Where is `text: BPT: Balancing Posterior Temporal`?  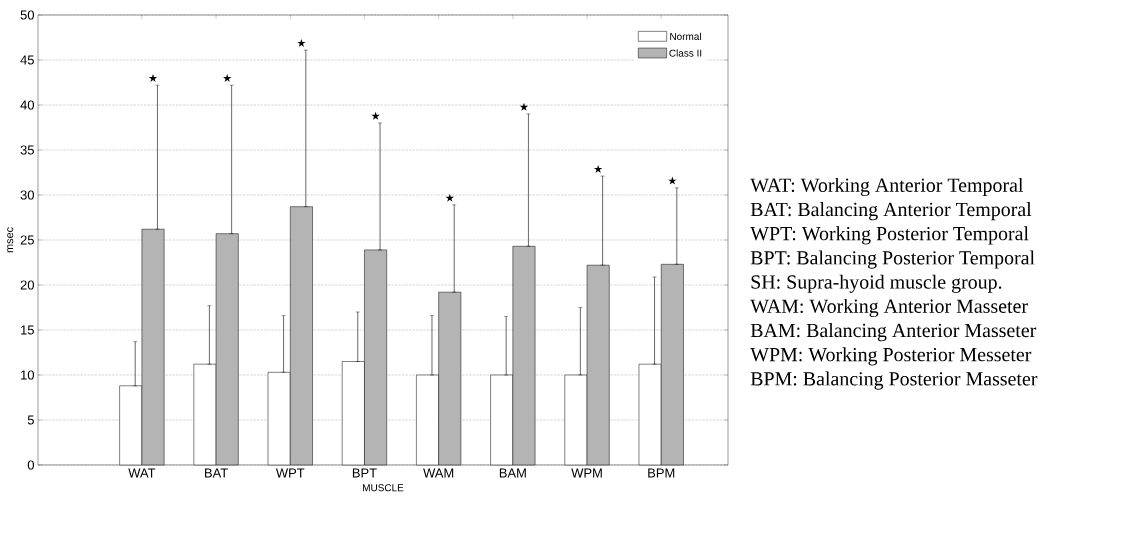
text: BPT: Balancing Posterior Temporal is located at coordinates (892, 259).